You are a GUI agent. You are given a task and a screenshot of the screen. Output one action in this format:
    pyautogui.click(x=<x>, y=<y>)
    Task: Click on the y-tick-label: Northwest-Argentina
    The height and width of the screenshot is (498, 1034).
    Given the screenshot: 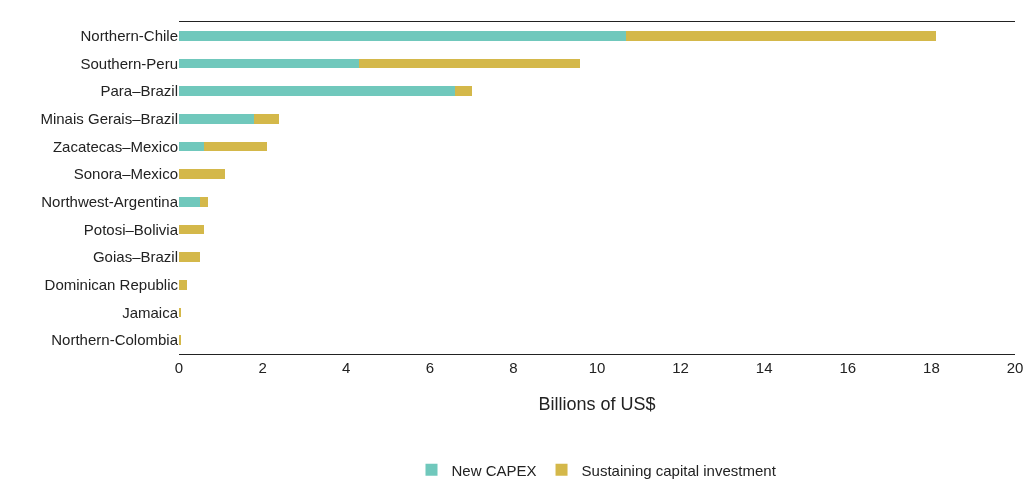 What is the action you would take?
    pyautogui.click(x=110, y=202)
    